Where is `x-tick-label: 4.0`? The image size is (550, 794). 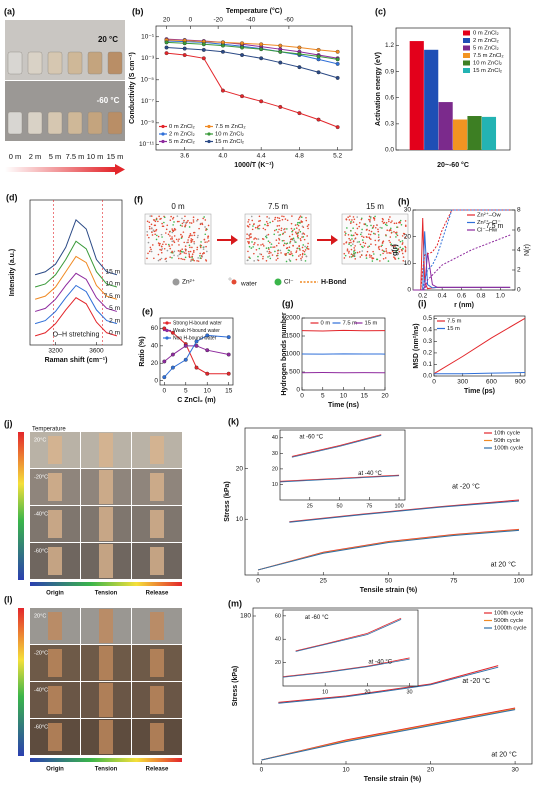 x-tick-label: 4.0 is located at coordinates (222, 156).